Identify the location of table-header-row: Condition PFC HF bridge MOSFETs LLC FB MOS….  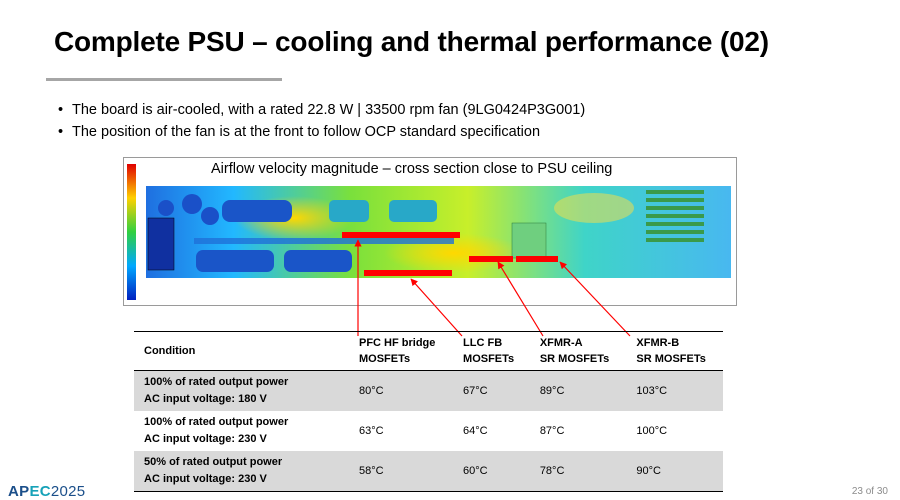
(428, 351).